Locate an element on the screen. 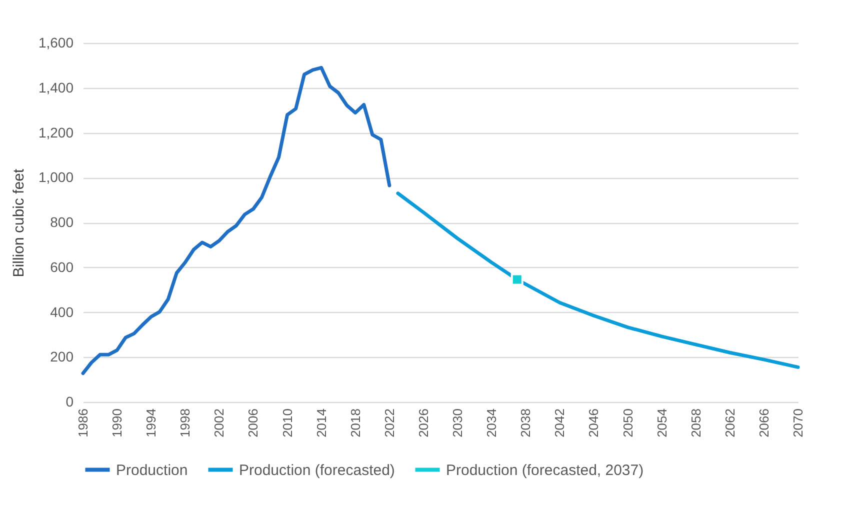  x-tick-label: 2046 is located at coordinates (594, 423).